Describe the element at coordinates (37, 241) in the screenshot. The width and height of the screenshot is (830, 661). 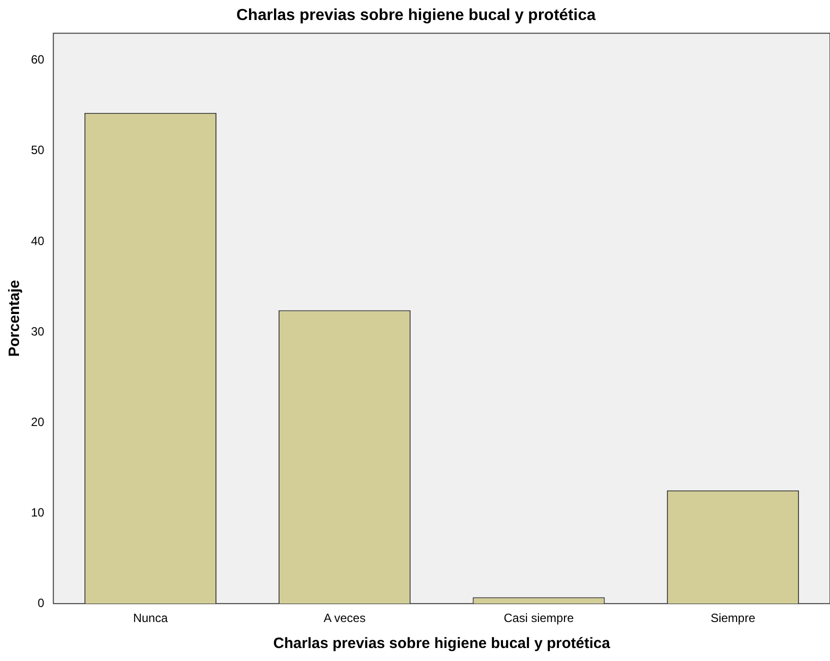
I see `y-tick-label: 40` at that location.